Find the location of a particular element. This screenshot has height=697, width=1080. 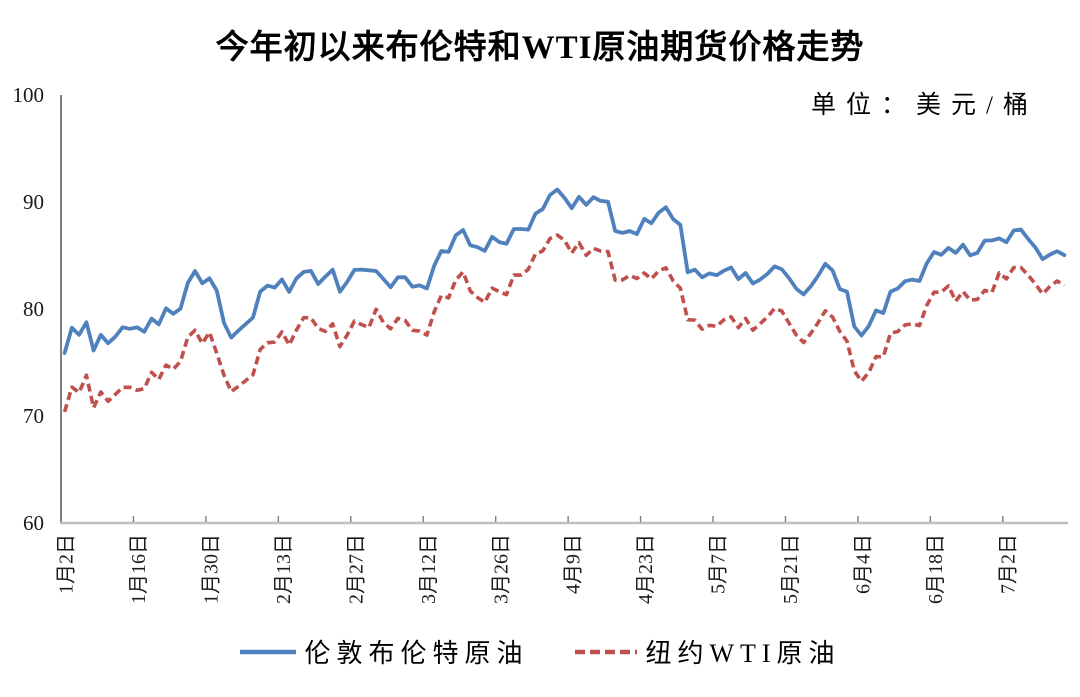

x-tick-label: 1月30日 is located at coordinates (212, 569).